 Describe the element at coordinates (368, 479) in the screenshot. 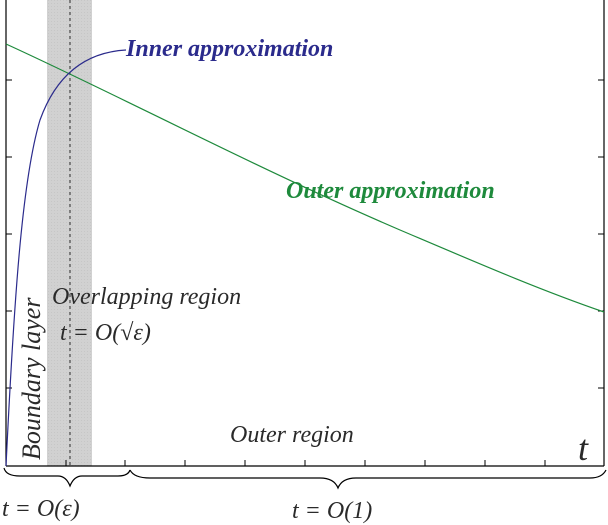

I see `outer-scale-brace` at that location.